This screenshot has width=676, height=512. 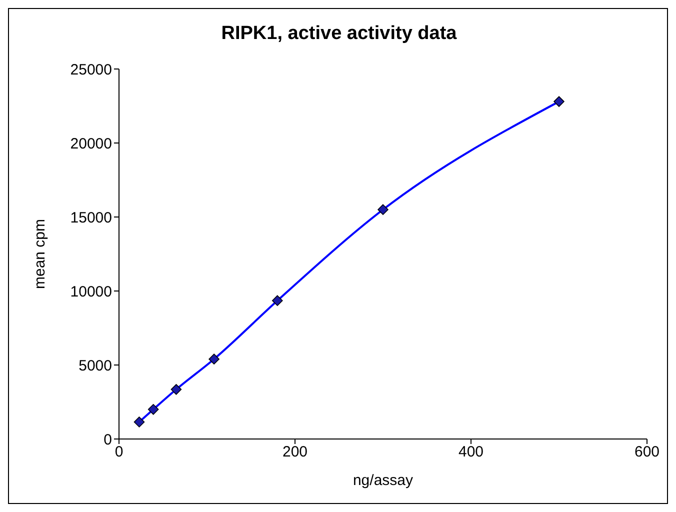 What do you see at coordinates (647, 452) in the screenshot?
I see `x-tick-label: 600` at bounding box center [647, 452].